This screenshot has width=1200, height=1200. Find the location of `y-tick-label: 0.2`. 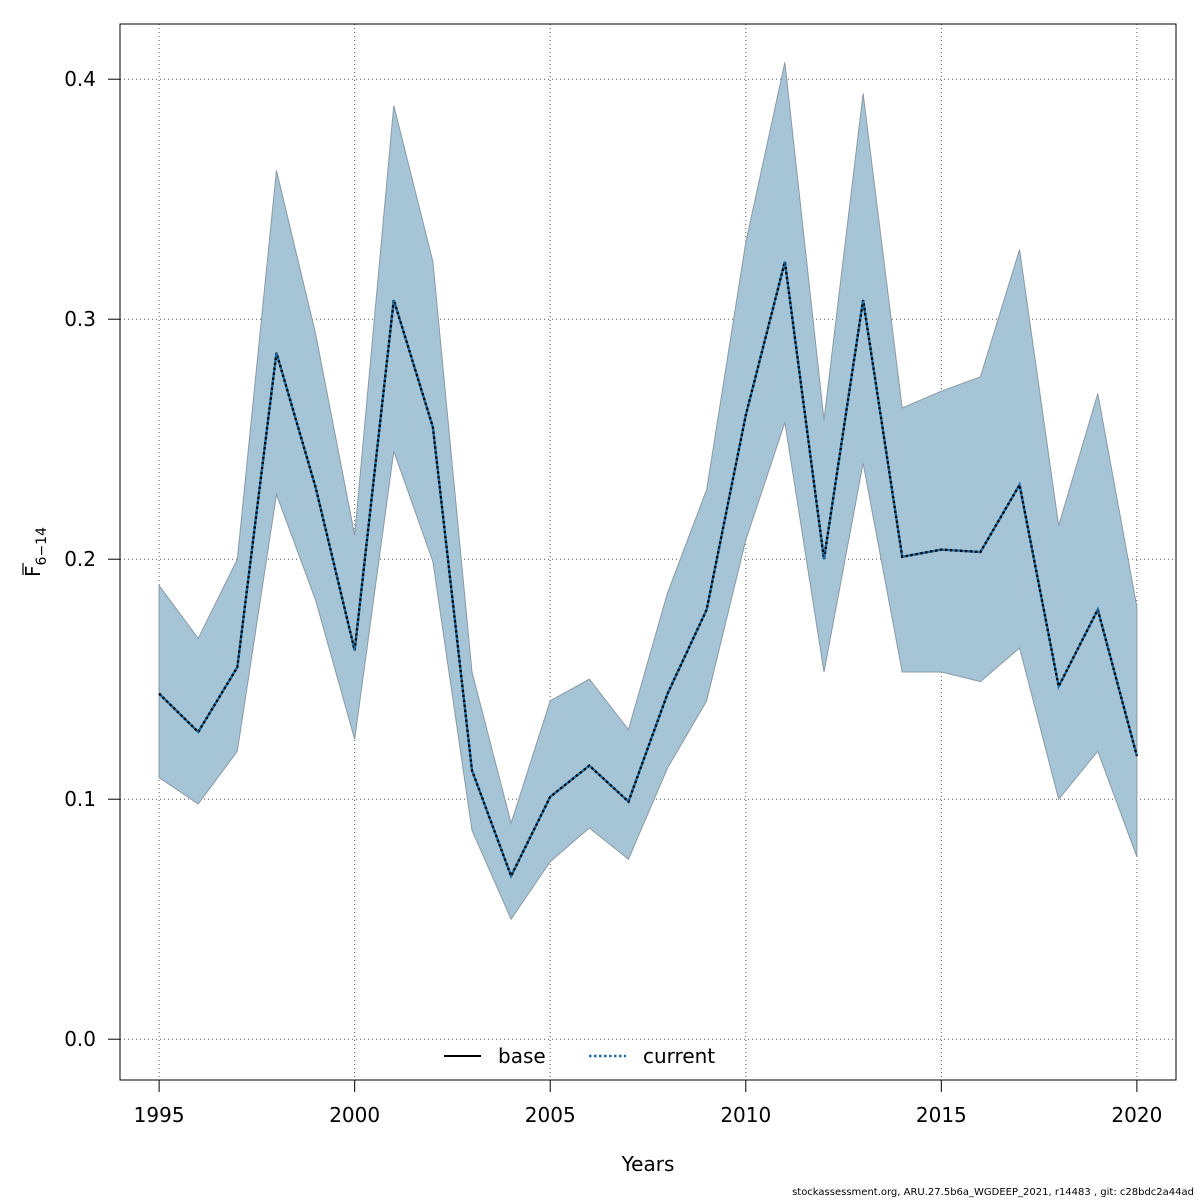

y-tick-label: 0.2 is located at coordinates (80, 559).